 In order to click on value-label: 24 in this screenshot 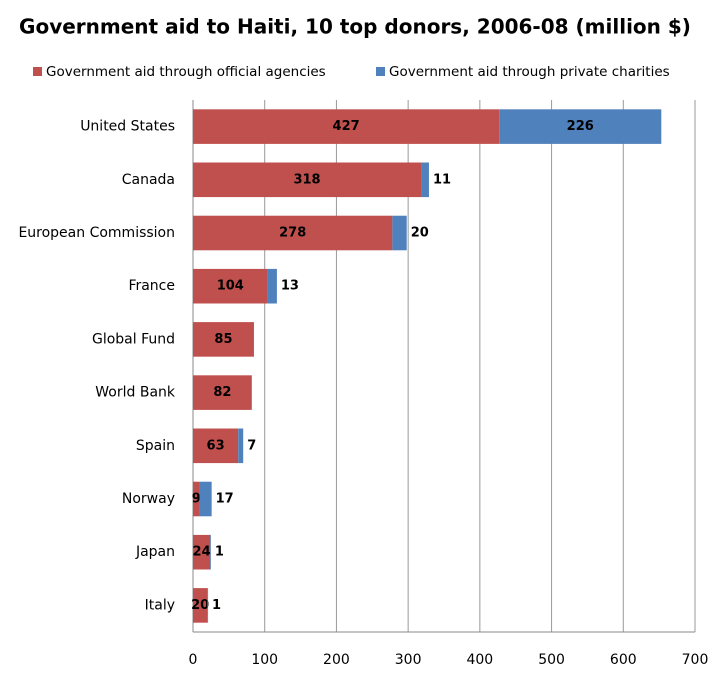, I will do `click(202, 552)`.